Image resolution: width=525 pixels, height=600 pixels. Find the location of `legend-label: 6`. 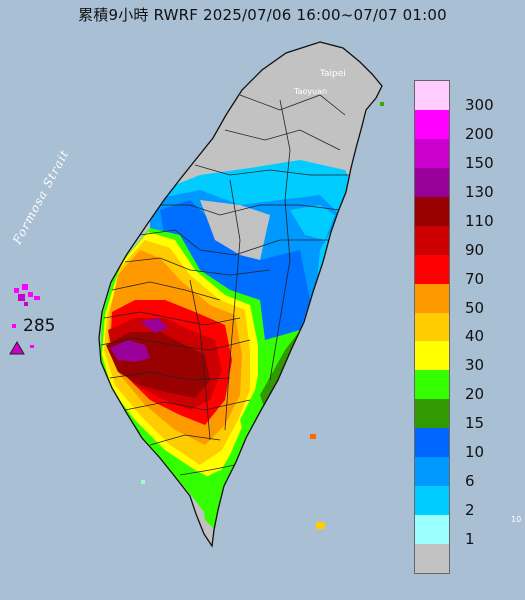

legend-label: 6 is located at coordinates (470, 481).